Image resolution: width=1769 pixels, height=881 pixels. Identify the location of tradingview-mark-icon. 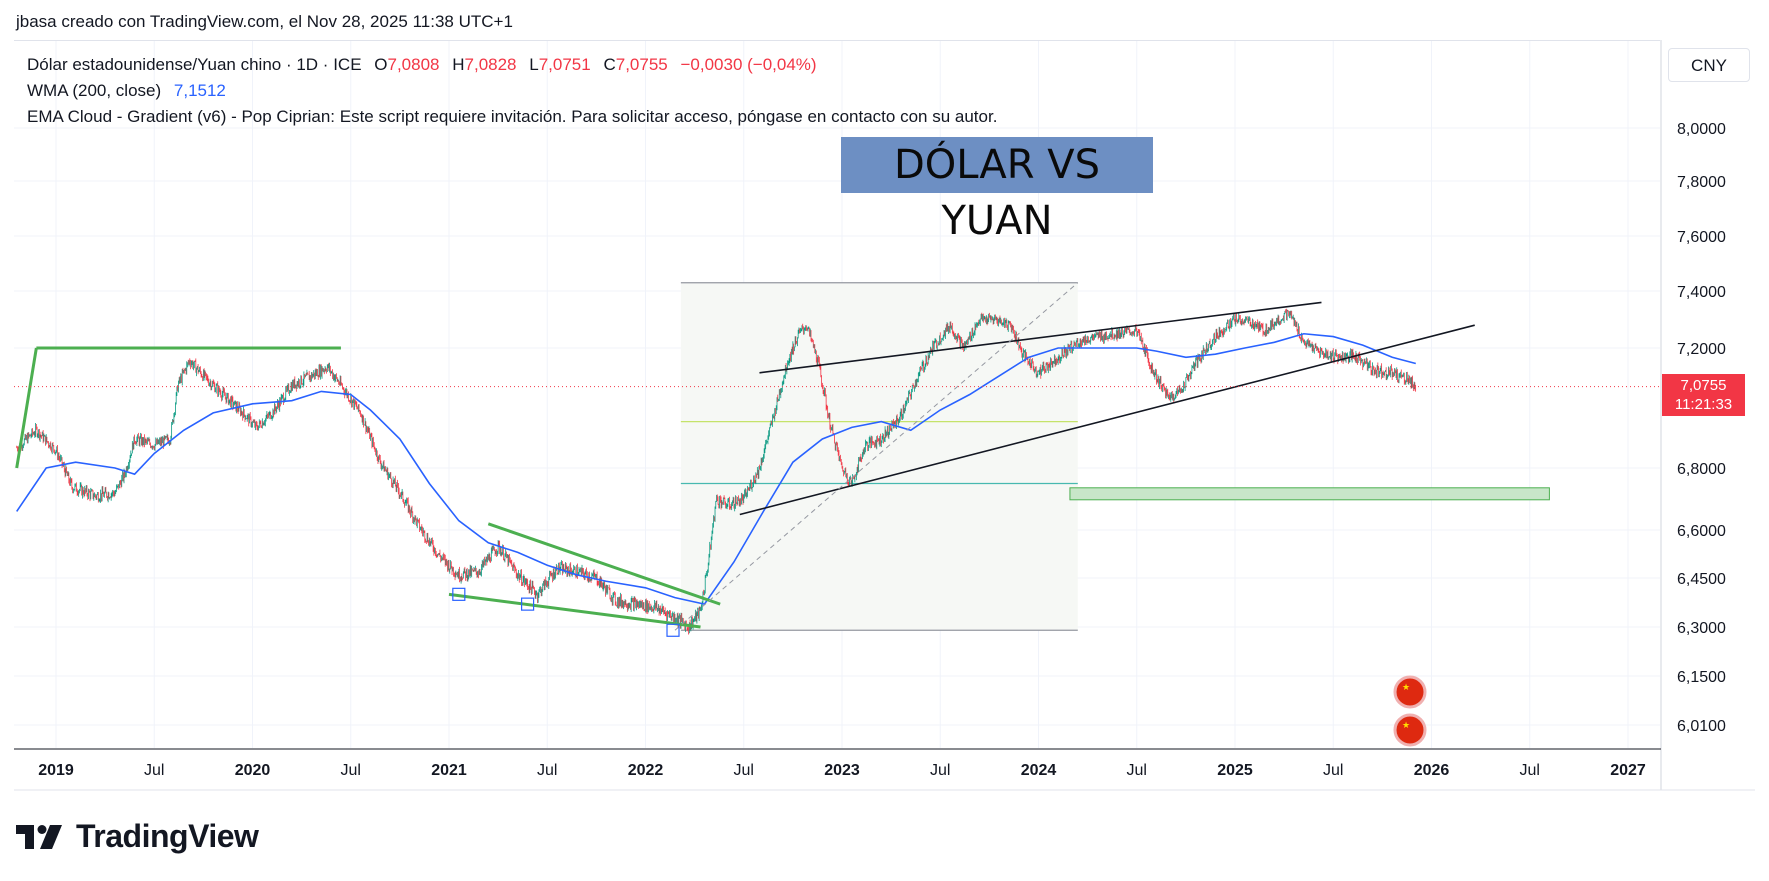
(39, 836).